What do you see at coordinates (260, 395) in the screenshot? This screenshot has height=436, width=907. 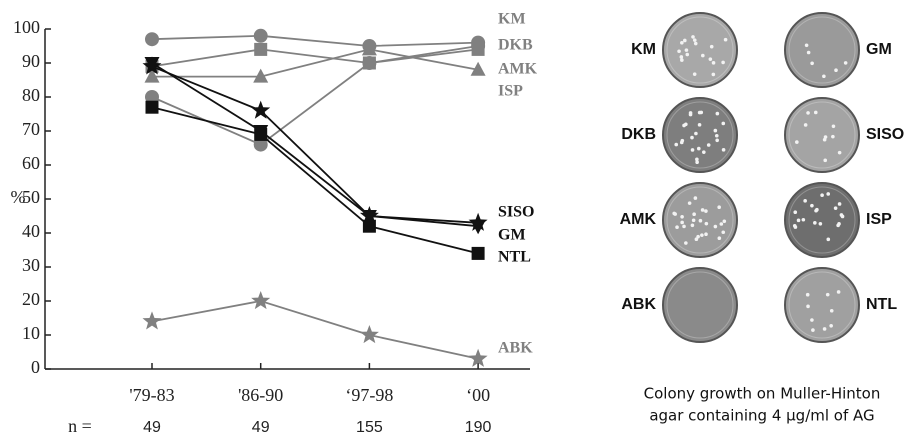 I see `x-tick-label: '86-90` at bounding box center [260, 395].